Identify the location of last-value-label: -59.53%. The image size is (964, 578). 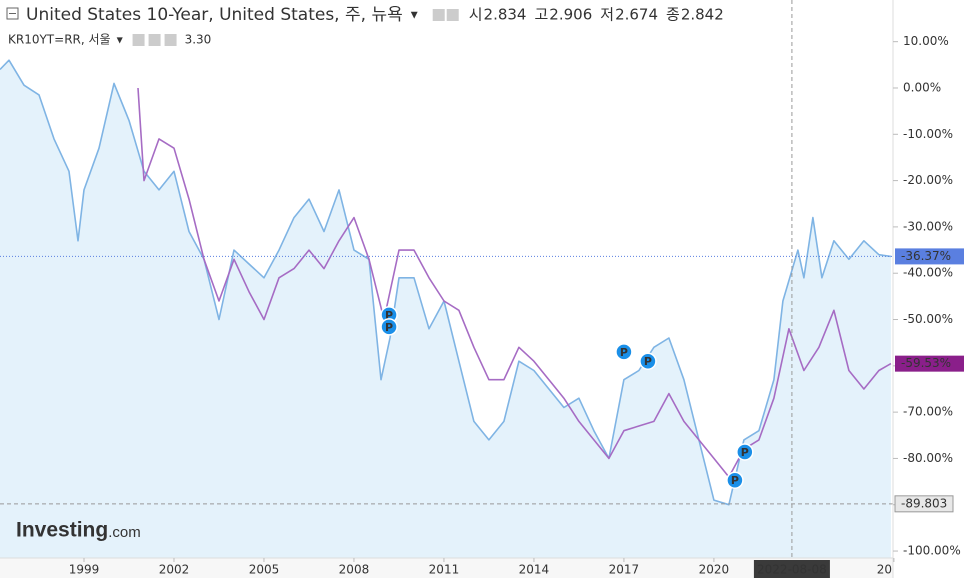
(926, 363).